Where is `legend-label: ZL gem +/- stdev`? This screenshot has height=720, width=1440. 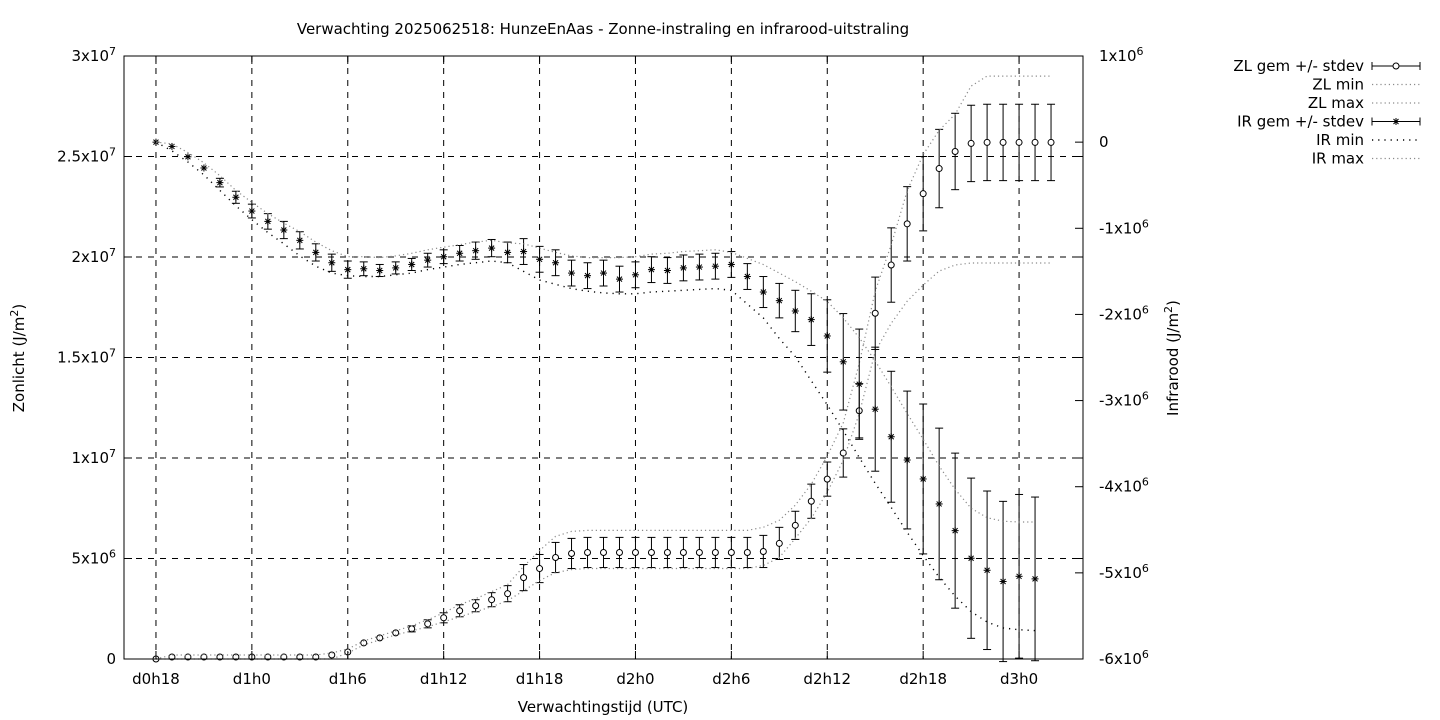
legend-label: ZL gem +/- stdev is located at coordinates (1298, 66).